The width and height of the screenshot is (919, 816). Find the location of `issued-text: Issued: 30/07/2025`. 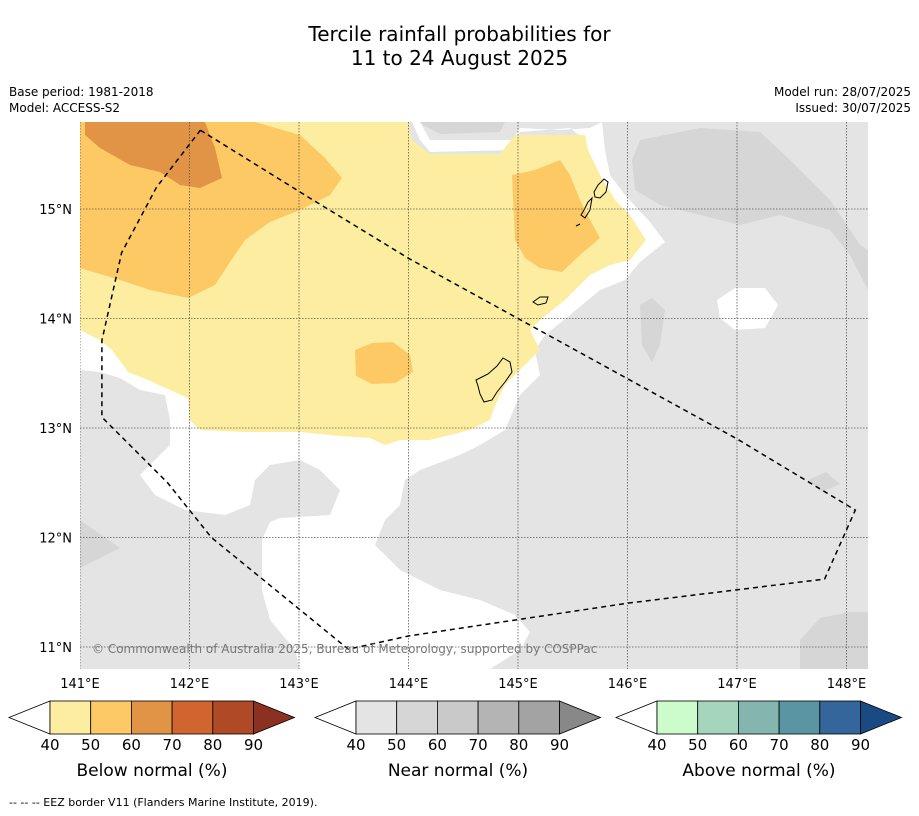

issued-text: Issued: 30/07/2025 is located at coordinates (853, 108).